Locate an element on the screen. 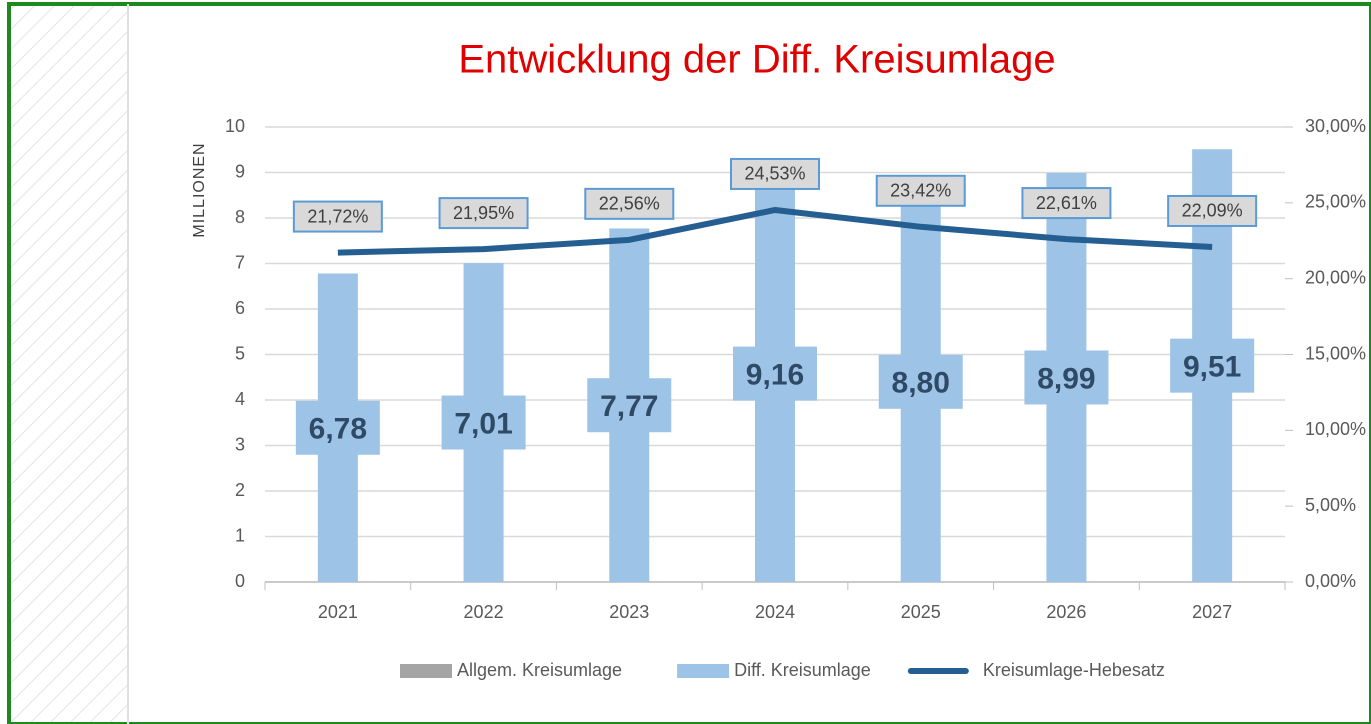  y-tick-label: 2 is located at coordinates (240, 490).